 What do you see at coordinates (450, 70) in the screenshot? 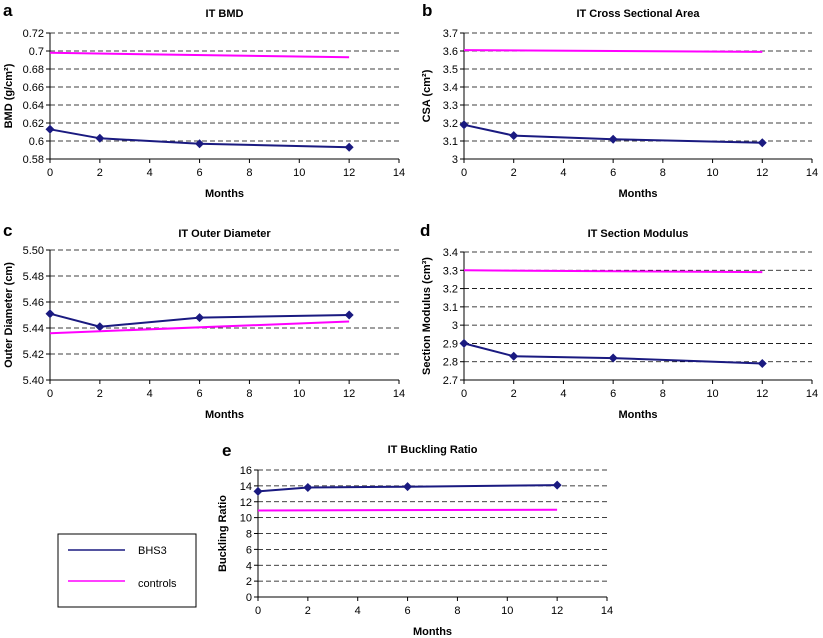
I see `y-tick-label: 3.5` at bounding box center [450, 70].